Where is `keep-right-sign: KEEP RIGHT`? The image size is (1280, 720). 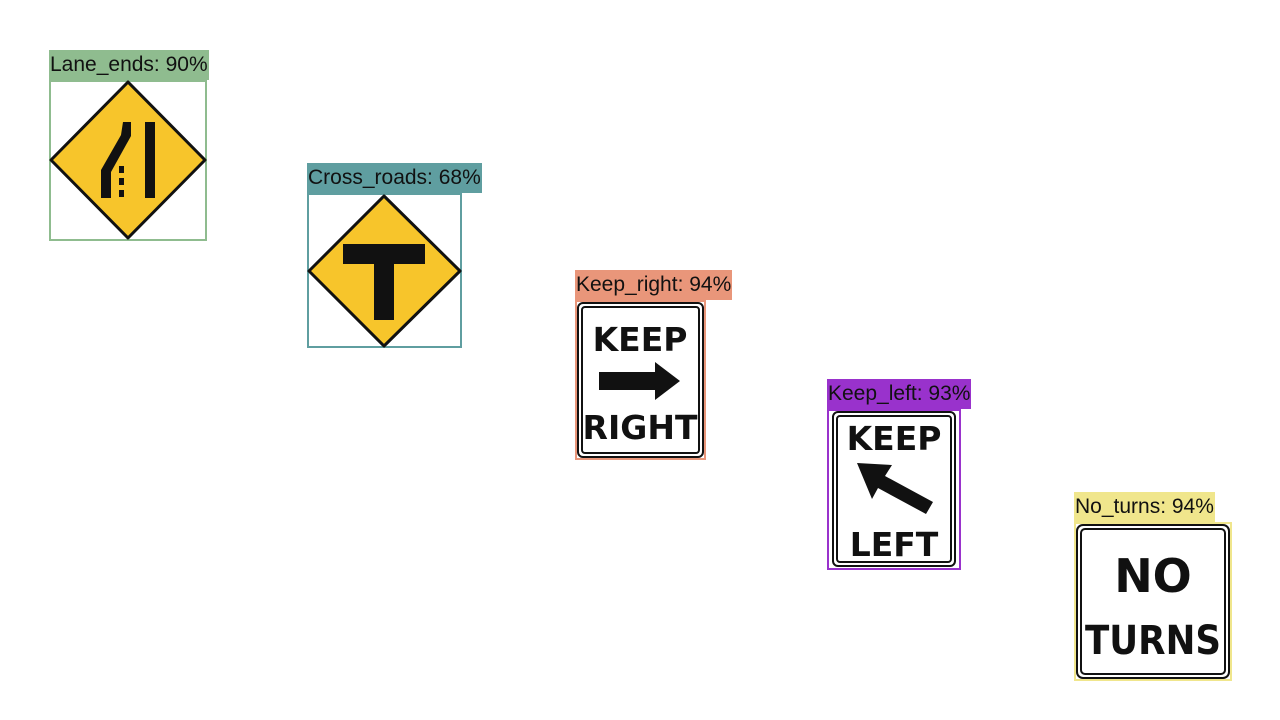 keep-right-sign: KEEP RIGHT is located at coordinates (640, 380).